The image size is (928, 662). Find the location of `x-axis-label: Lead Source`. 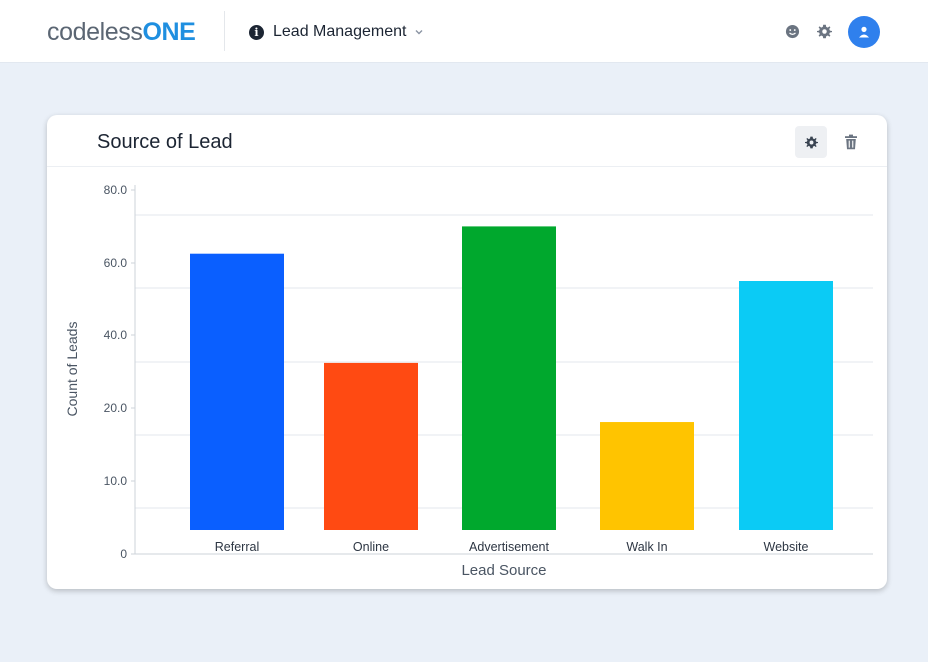

x-axis-label: Lead Source is located at coordinates (503, 570).